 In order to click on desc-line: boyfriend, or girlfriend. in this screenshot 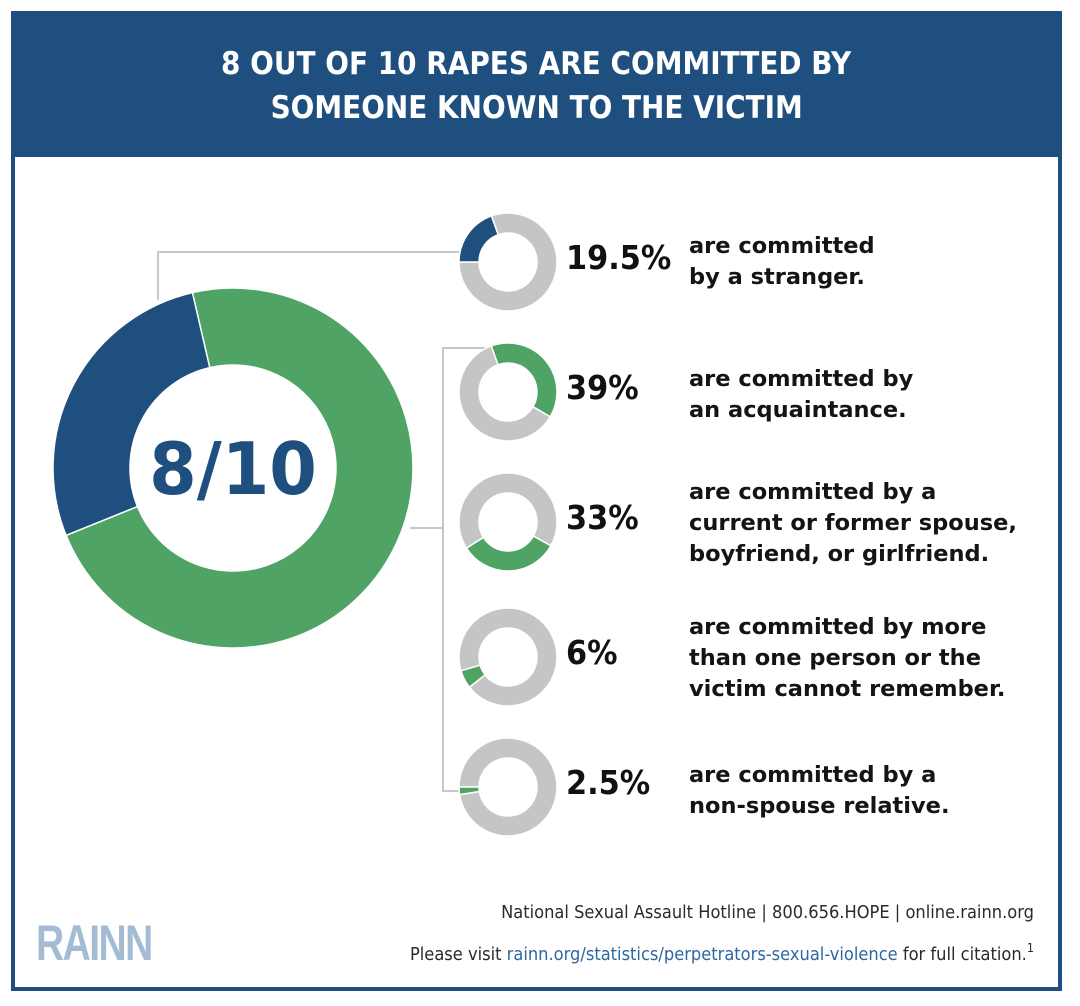, I will do `click(839, 554)`.